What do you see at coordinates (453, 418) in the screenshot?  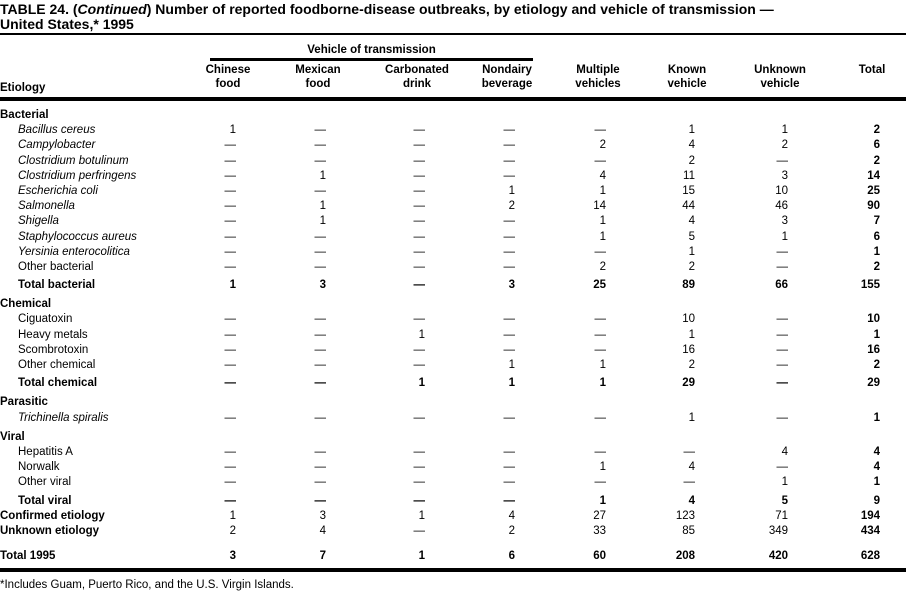 I see `table-row: Trichinella spiralis — — — — — 1 — 1` at bounding box center [453, 418].